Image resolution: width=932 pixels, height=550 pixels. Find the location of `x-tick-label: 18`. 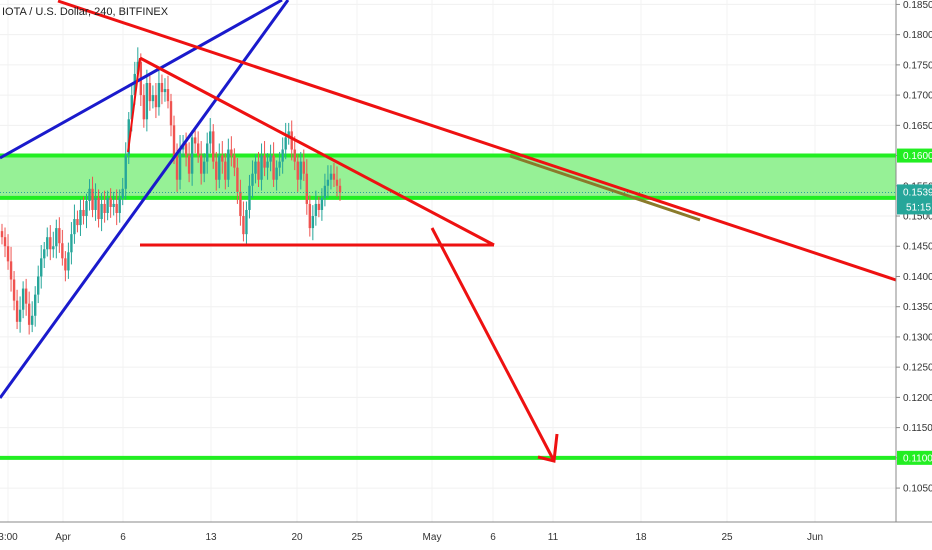

x-tick-label: 18 is located at coordinates (641, 537).